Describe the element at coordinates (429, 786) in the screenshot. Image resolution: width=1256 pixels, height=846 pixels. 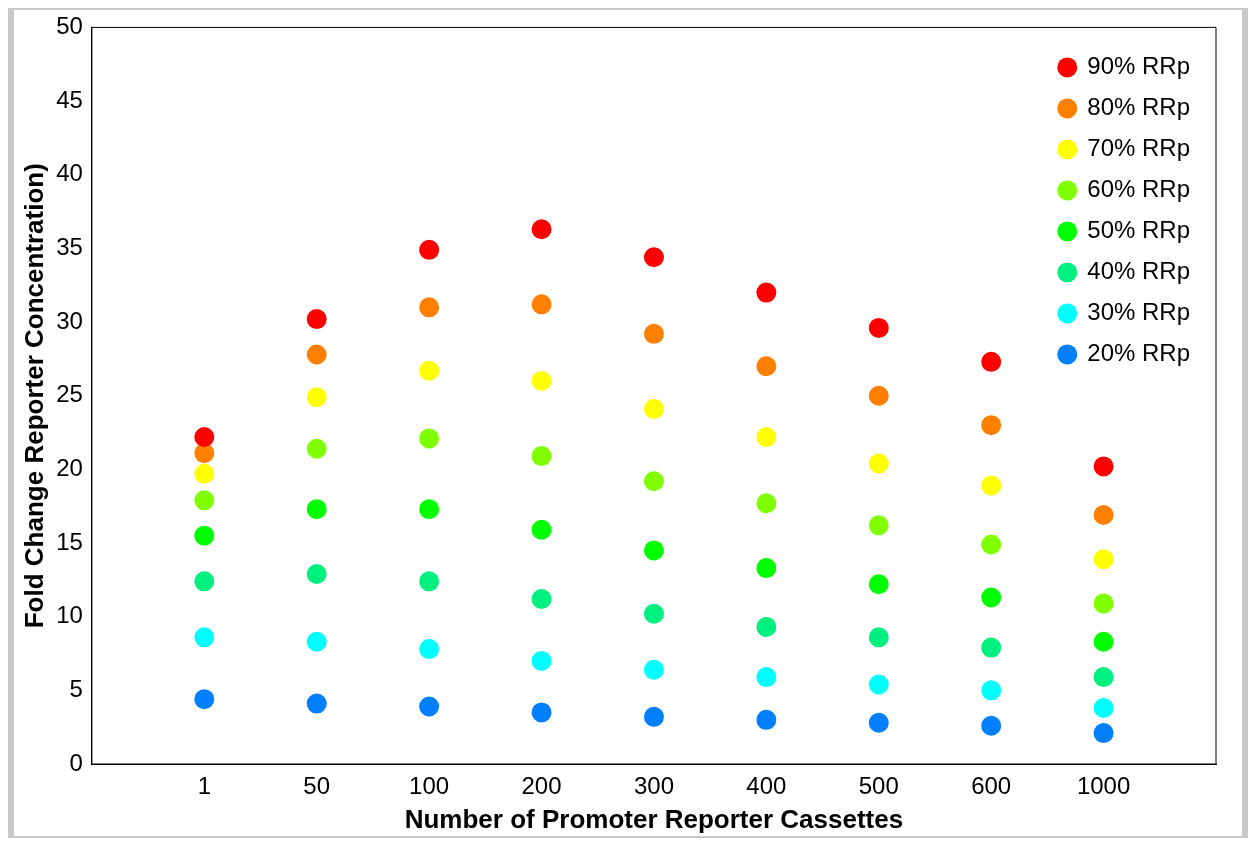
I see `x-tick-label: 100` at that location.